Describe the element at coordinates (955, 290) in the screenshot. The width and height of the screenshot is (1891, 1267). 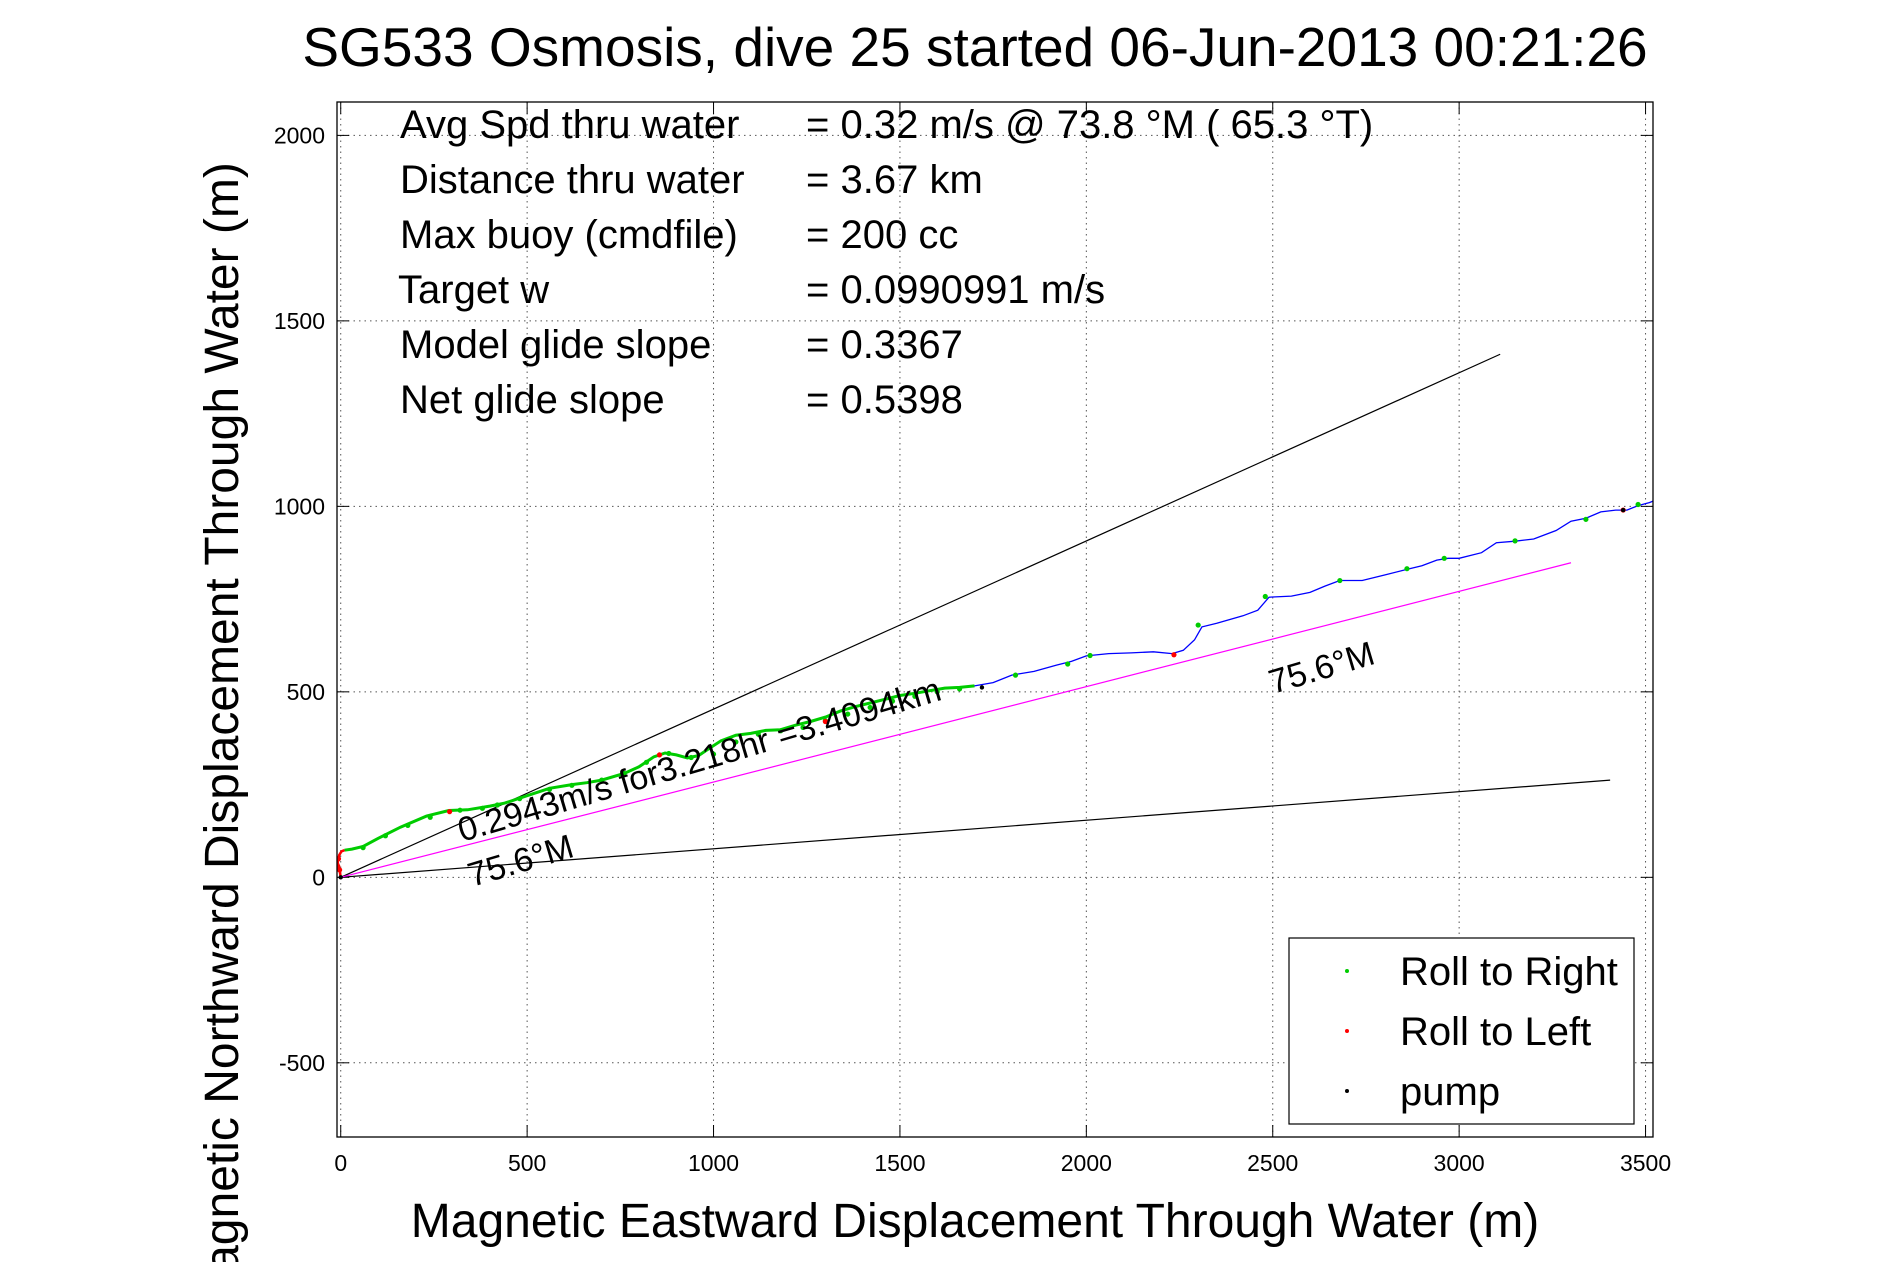
I see `stat-value-target-w: = 0.0990991 m/s` at that location.